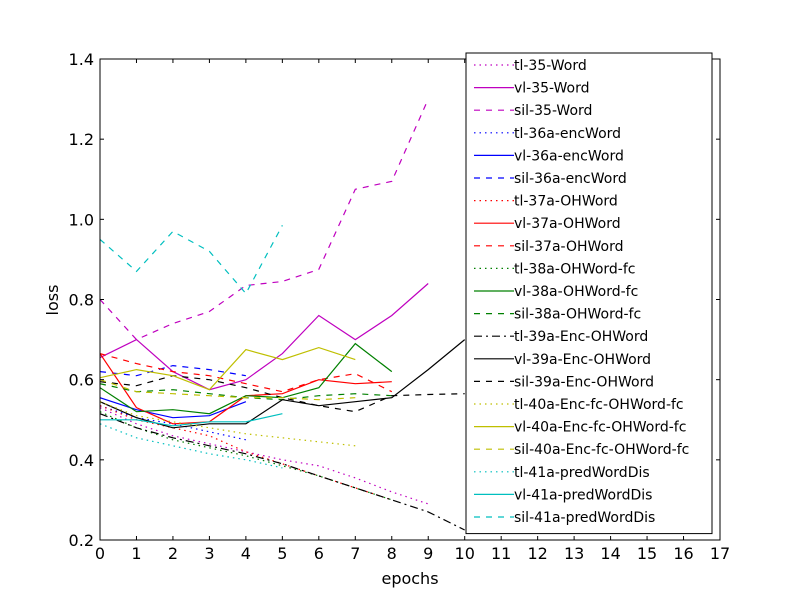 The image size is (800, 600). What do you see at coordinates (501, 553) in the screenshot?
I see `x-tick-label: 11` at bounding box center [501, 553].